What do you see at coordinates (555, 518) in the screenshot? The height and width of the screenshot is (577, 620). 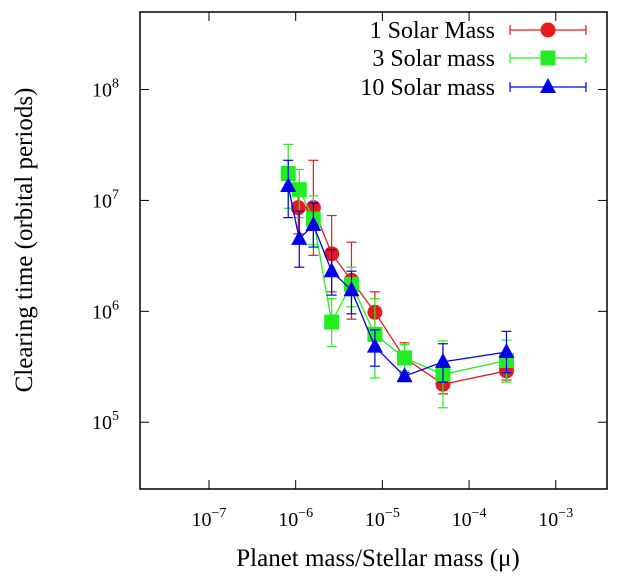 I see `x-tick-label: 10⁻³` at bounding box center [555, 518].